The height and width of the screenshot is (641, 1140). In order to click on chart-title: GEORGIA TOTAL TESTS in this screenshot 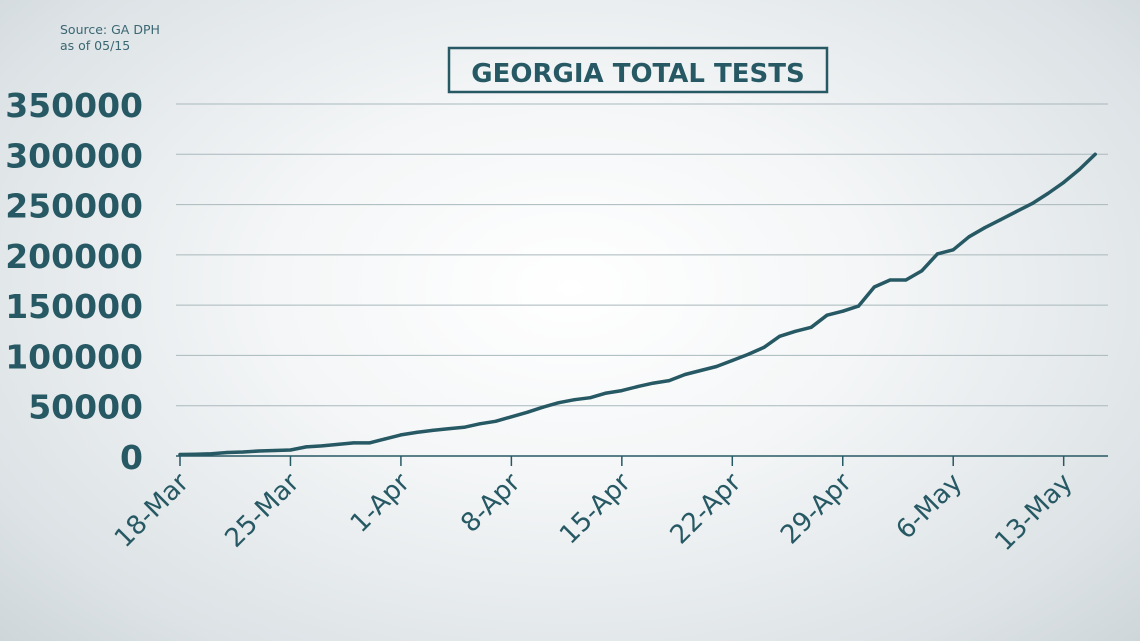, I will do `click(637, 74)`.